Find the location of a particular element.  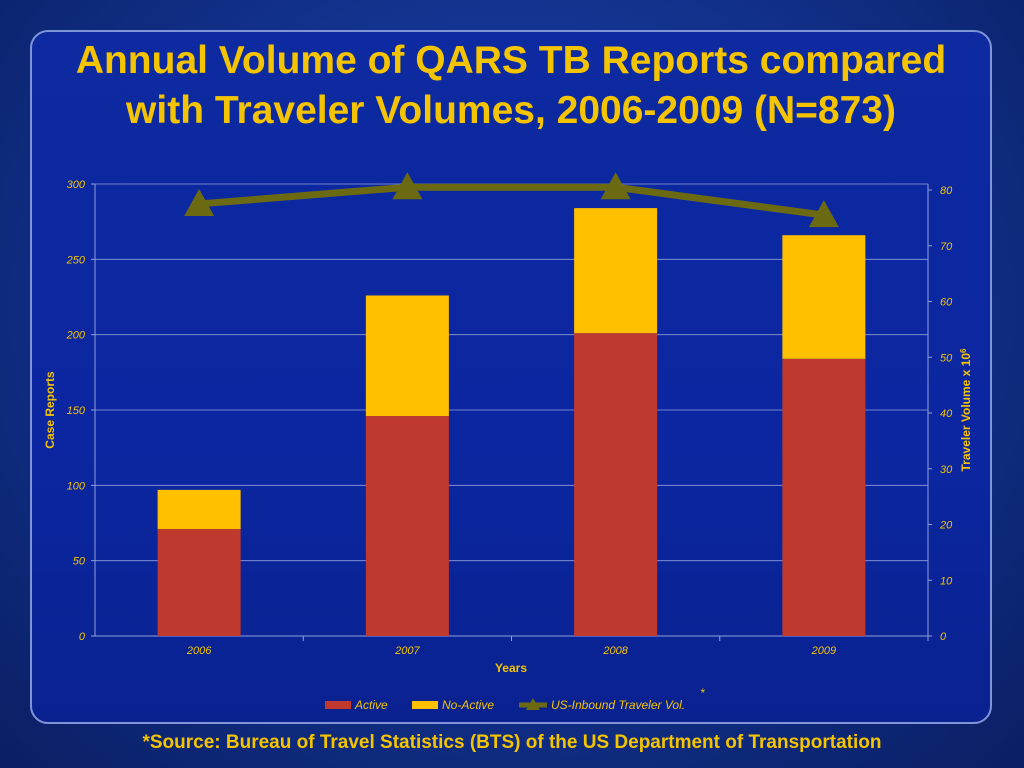

title-line-2: with Traveler Volumes, 2006-2009 (N=873) is located at coordinates (511, 110).